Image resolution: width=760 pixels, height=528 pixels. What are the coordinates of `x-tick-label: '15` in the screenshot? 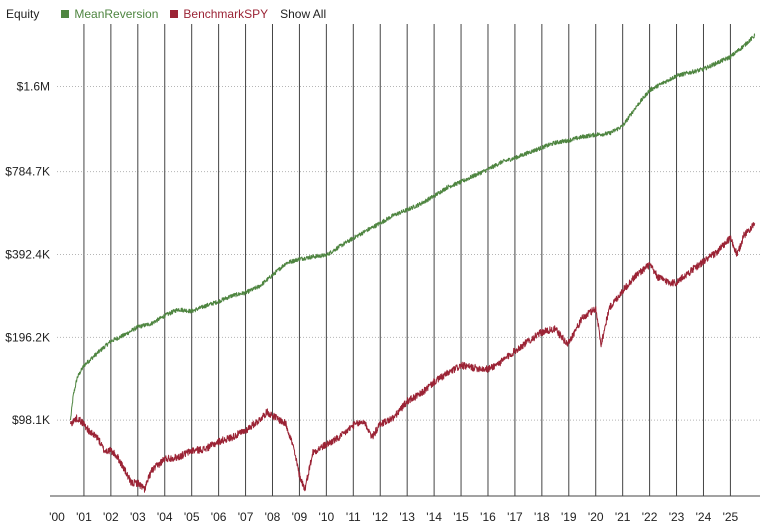 It's located at (461, 517).